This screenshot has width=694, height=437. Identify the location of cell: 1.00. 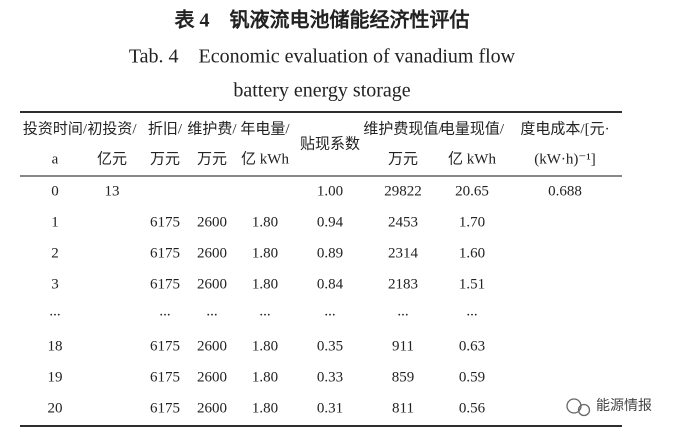
(330, 191).